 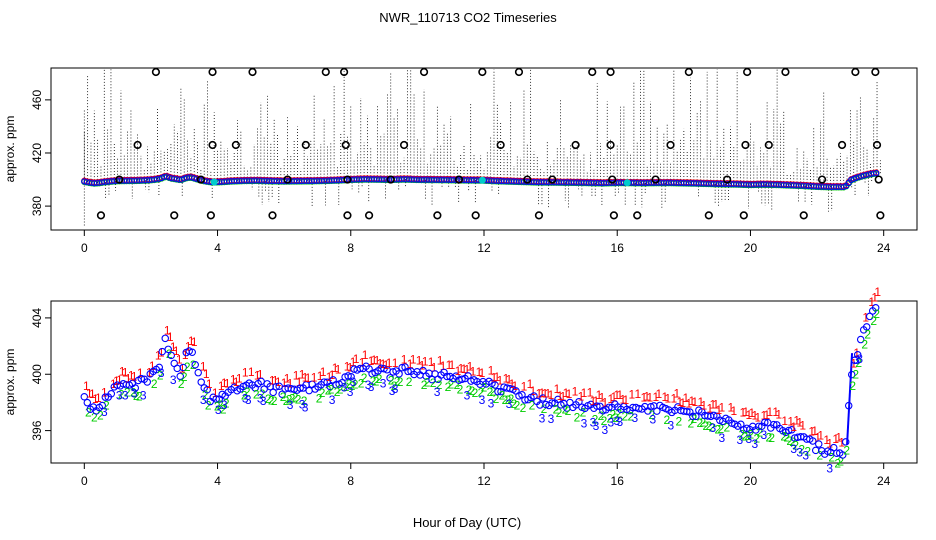 I want to click on bottom-y-tick-label: 400, so click(x=37, y=374).